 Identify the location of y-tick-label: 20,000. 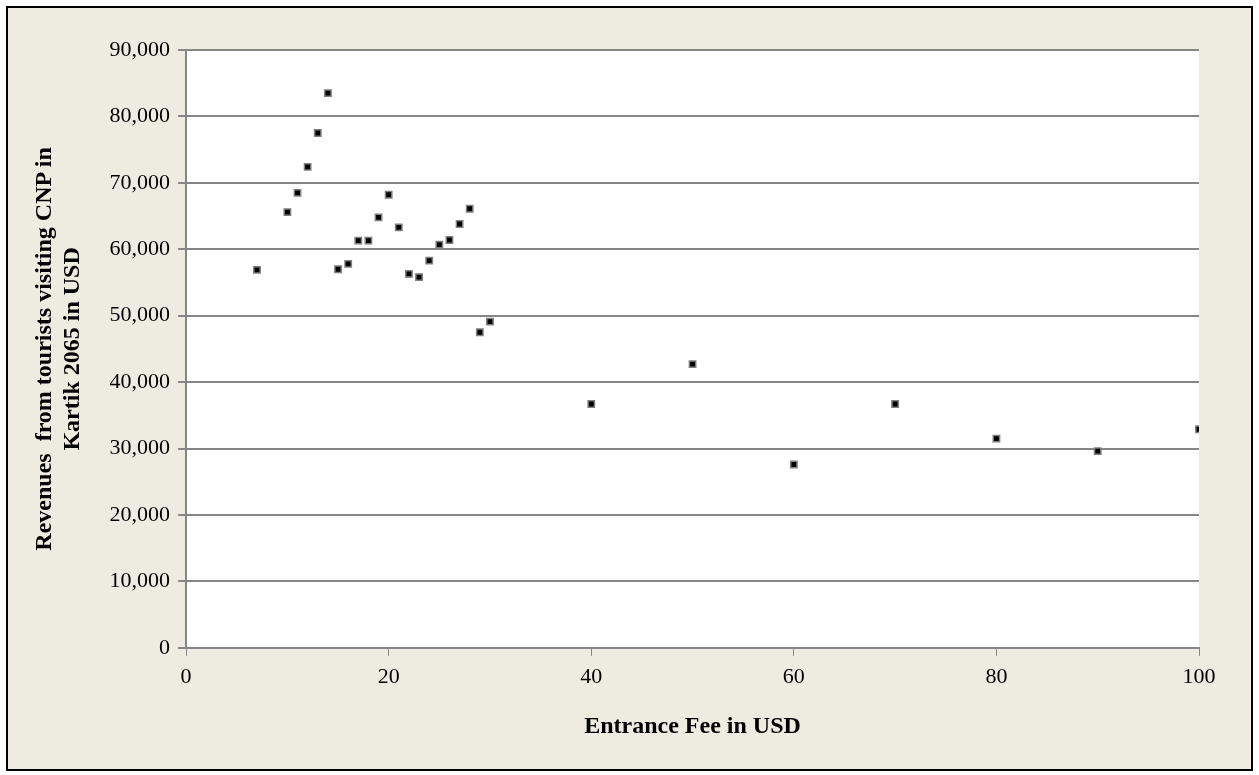
(140, 513).